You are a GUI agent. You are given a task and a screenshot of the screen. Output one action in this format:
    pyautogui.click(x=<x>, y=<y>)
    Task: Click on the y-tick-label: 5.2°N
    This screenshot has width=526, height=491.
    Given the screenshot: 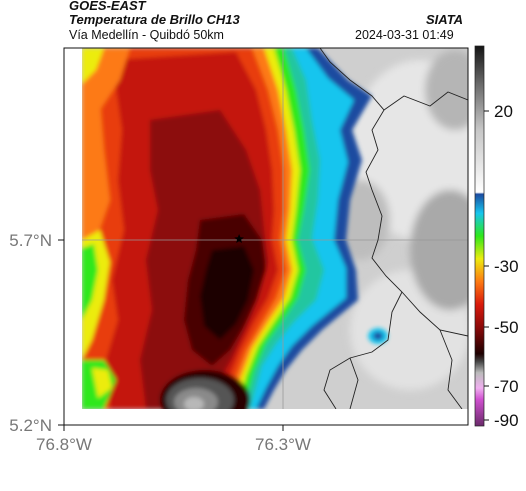 What is the action you would take?
    pyautogui.click(x=30, y=425)
    